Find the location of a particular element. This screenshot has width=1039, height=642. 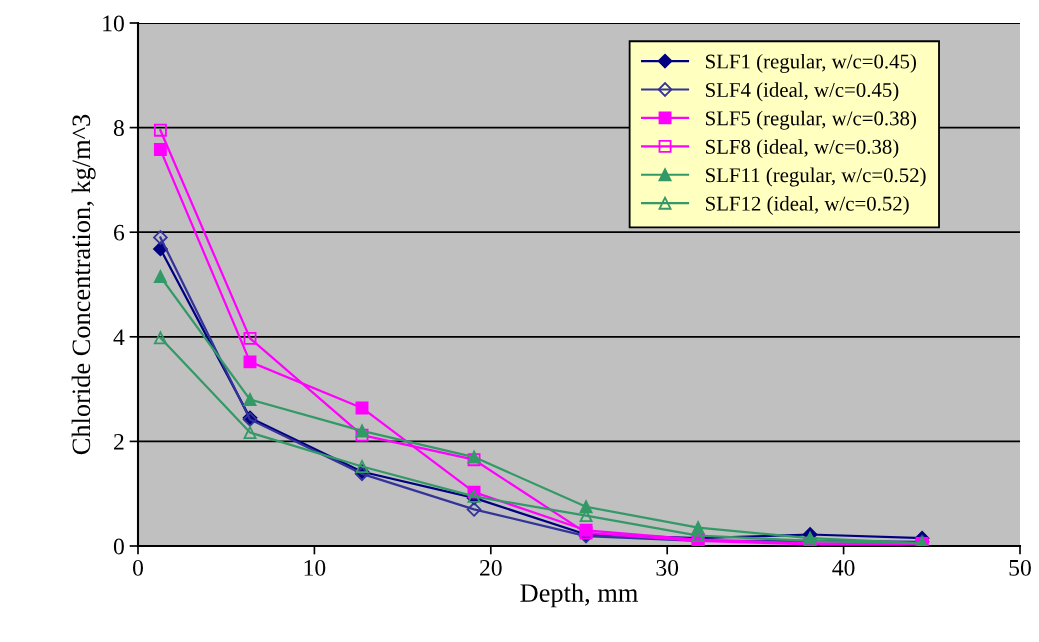

x-tick-label: 30 is located at coordinates (667, 567).